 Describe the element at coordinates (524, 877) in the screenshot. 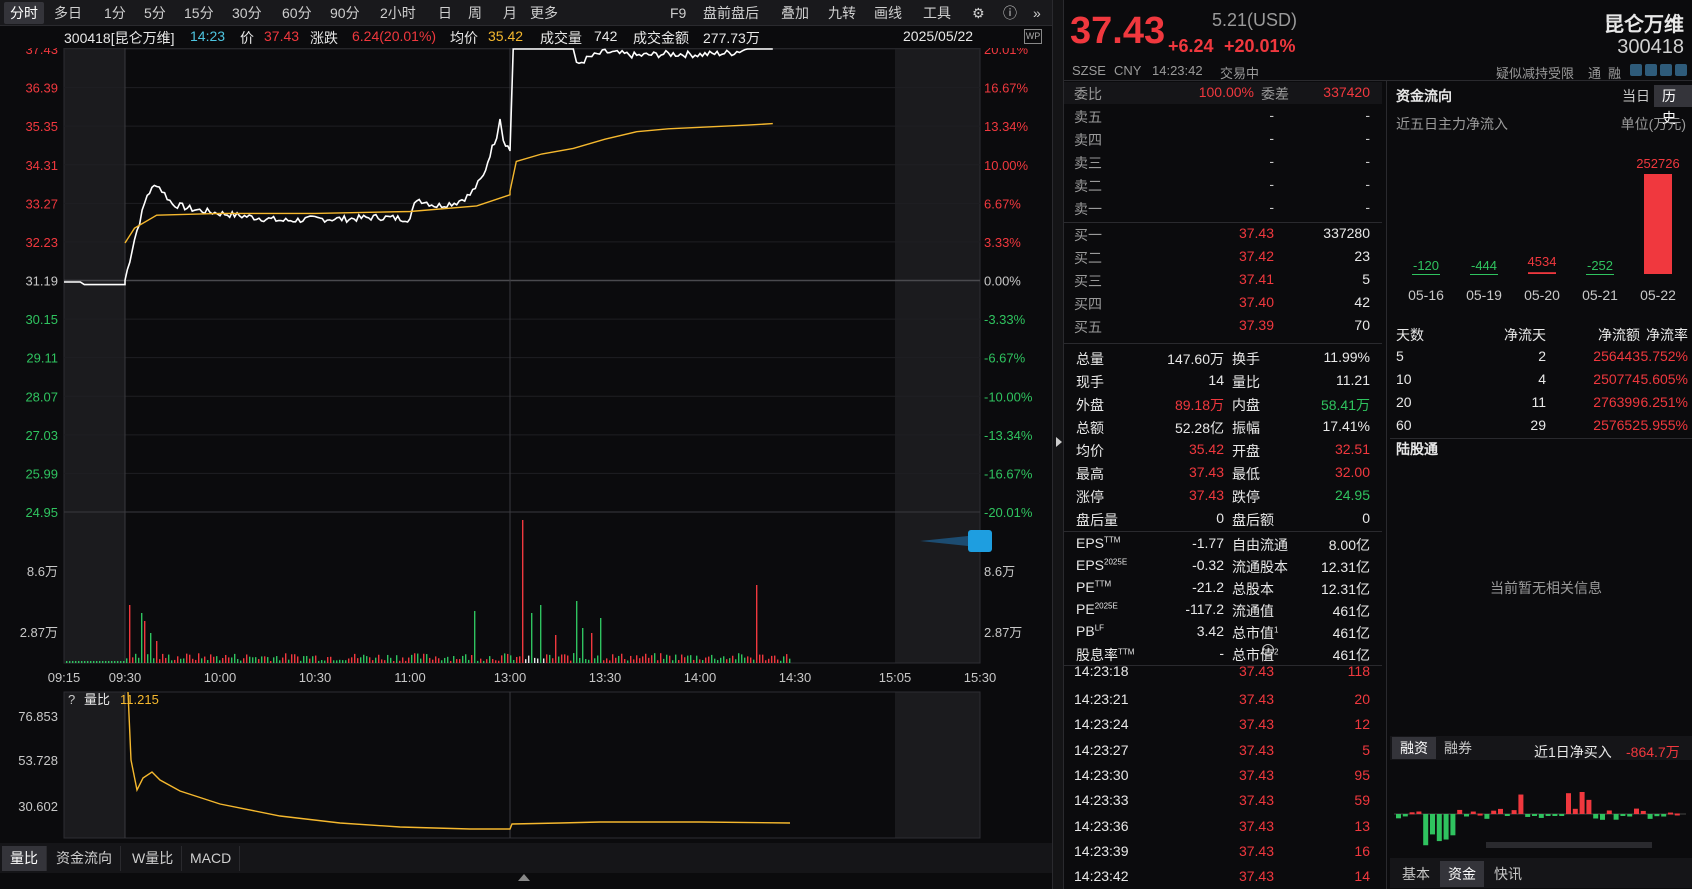

I see `expand-up-icon` at that location.